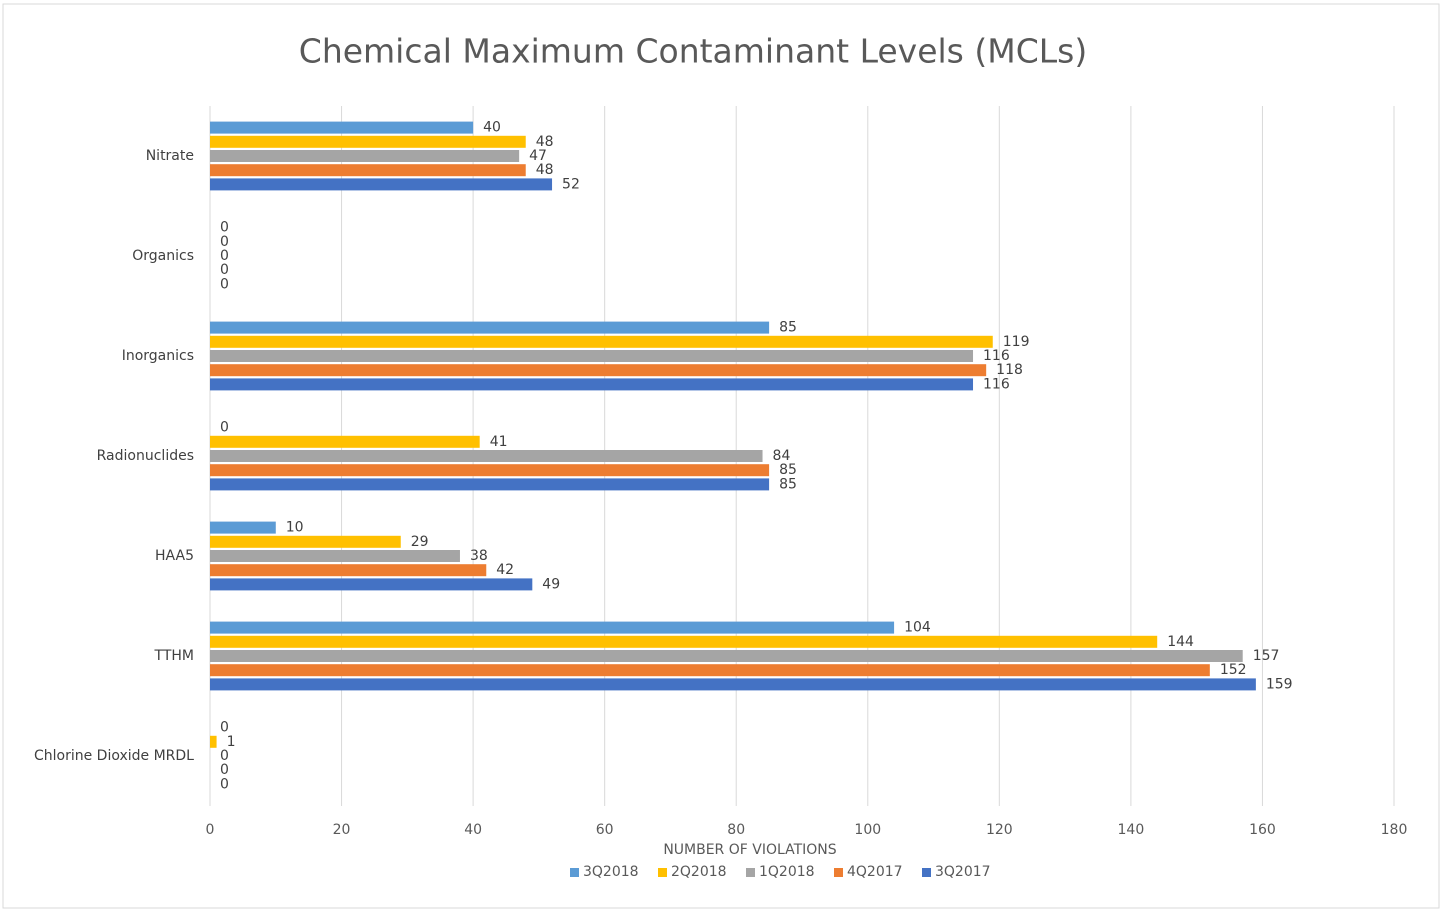 The width and height of the screenshot is (1442, 911). I want to click on data-label: 84, so click(782, 456).